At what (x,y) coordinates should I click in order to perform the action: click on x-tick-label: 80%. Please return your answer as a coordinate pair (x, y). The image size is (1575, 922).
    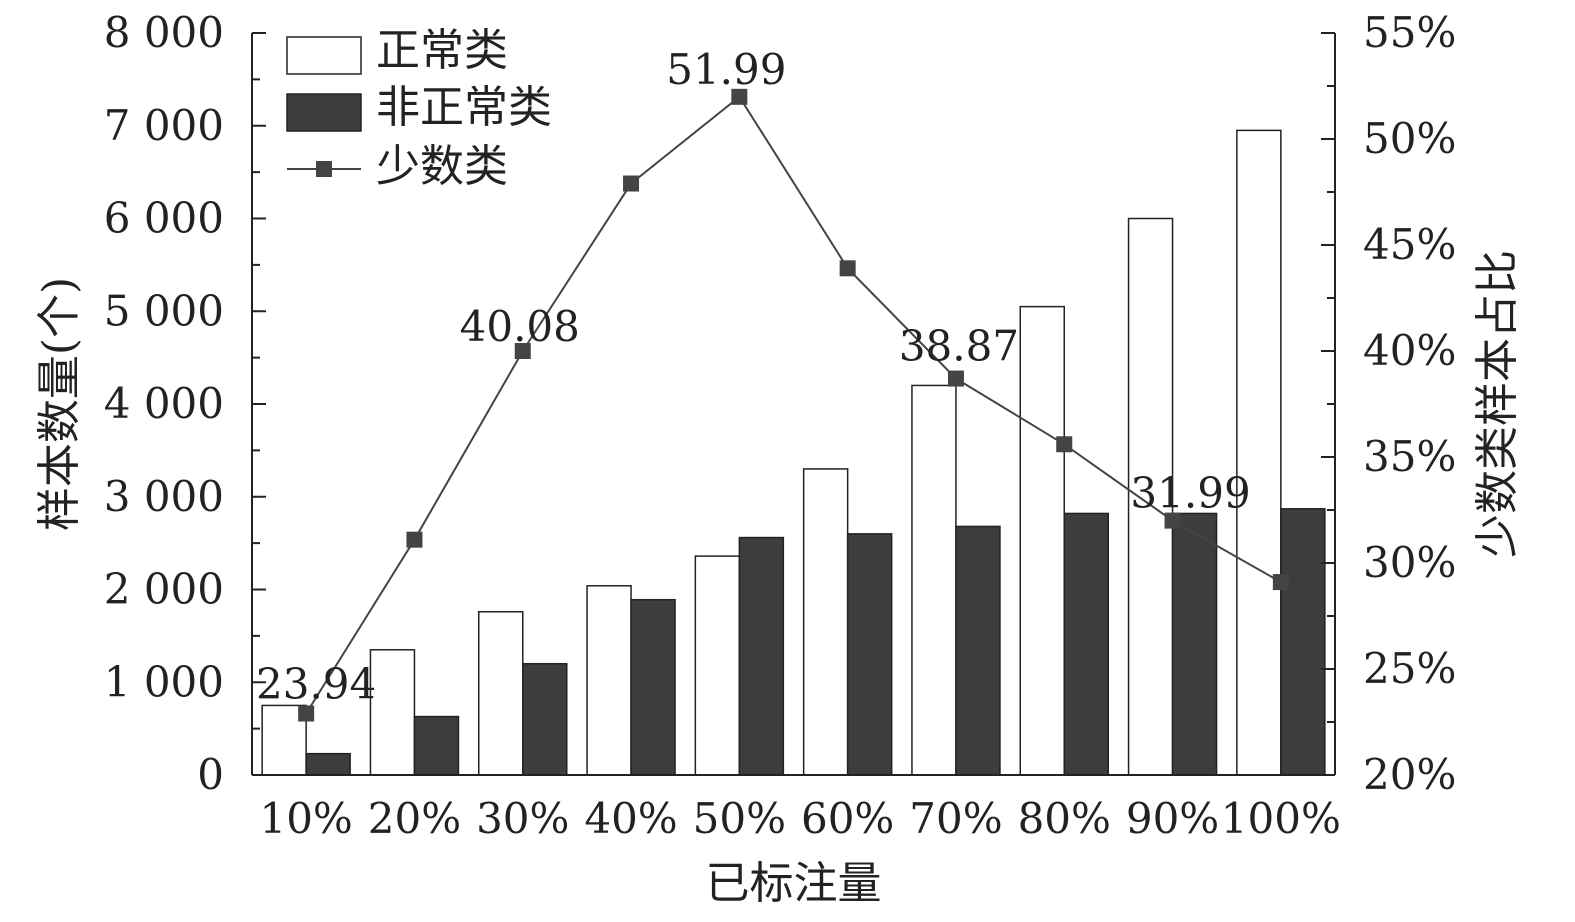
    Looking at the image, I should click on (1064, 818).